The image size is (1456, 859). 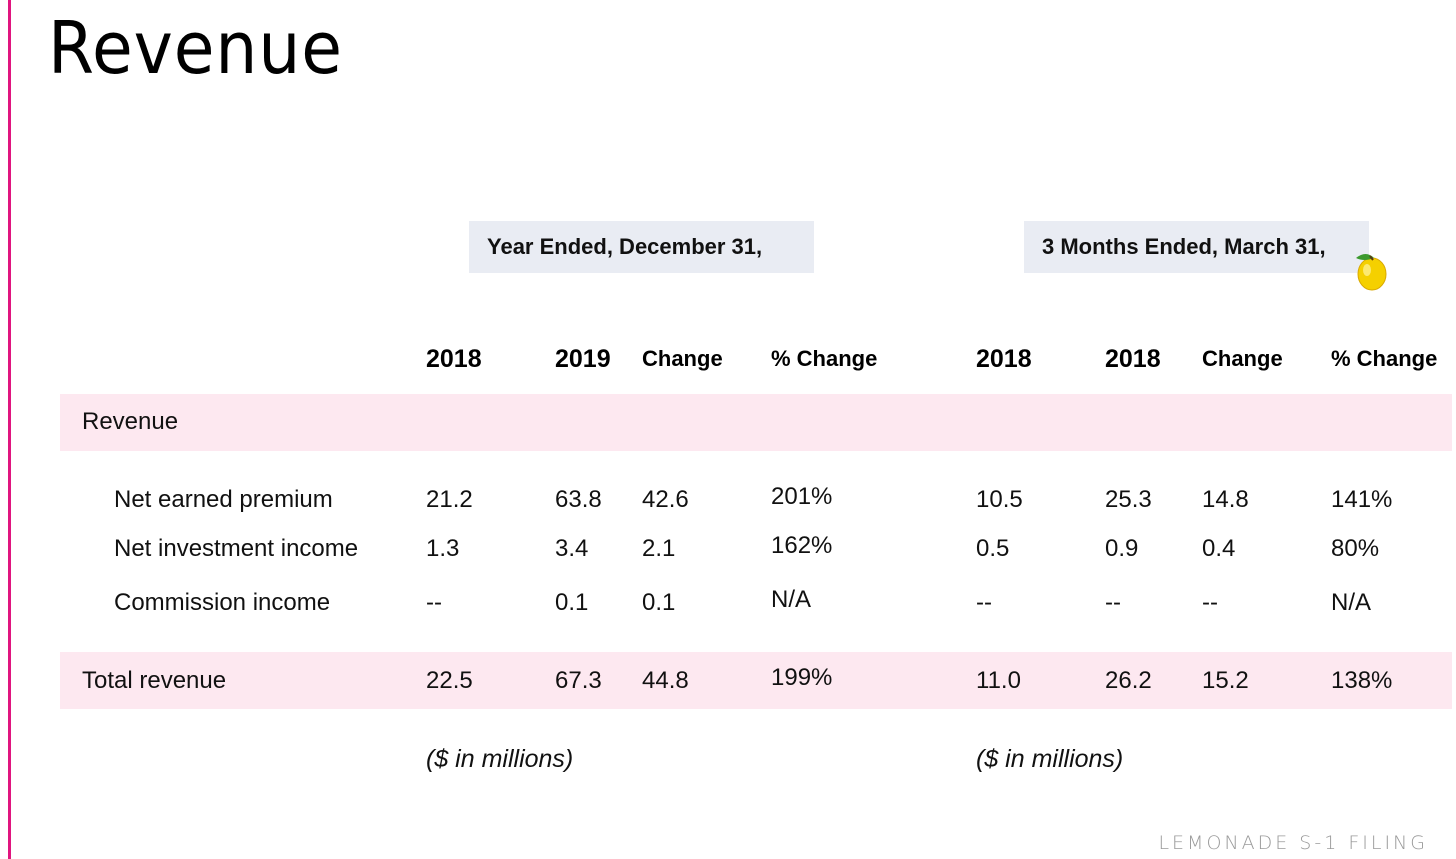 What do you see at coordinates (641, 247) in the screenshot?
I see `group-header-year: Year Ended, December 31,` at bounding box center [641, 247].